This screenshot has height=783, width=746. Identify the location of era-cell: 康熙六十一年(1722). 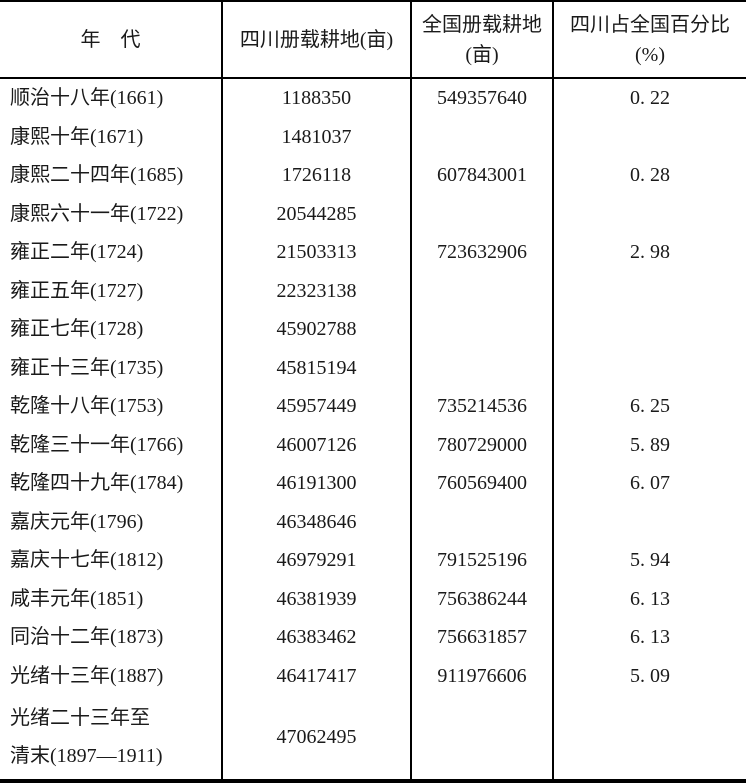
(97, 213).